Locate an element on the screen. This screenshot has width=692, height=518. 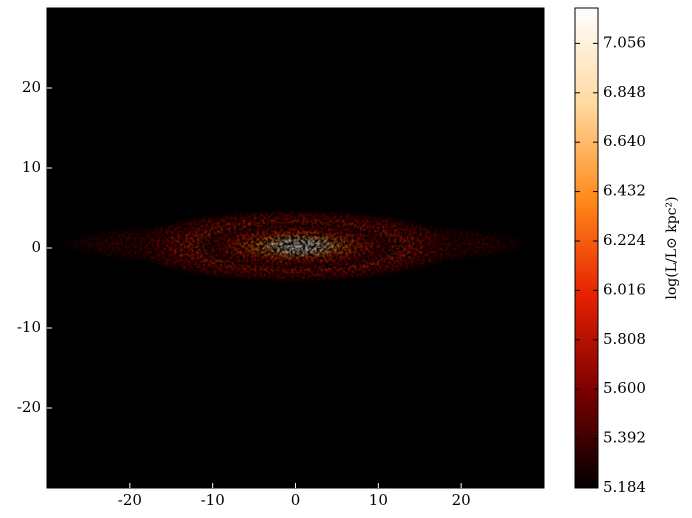
x-tick-label: 20 is located at coordinates (461, 500).